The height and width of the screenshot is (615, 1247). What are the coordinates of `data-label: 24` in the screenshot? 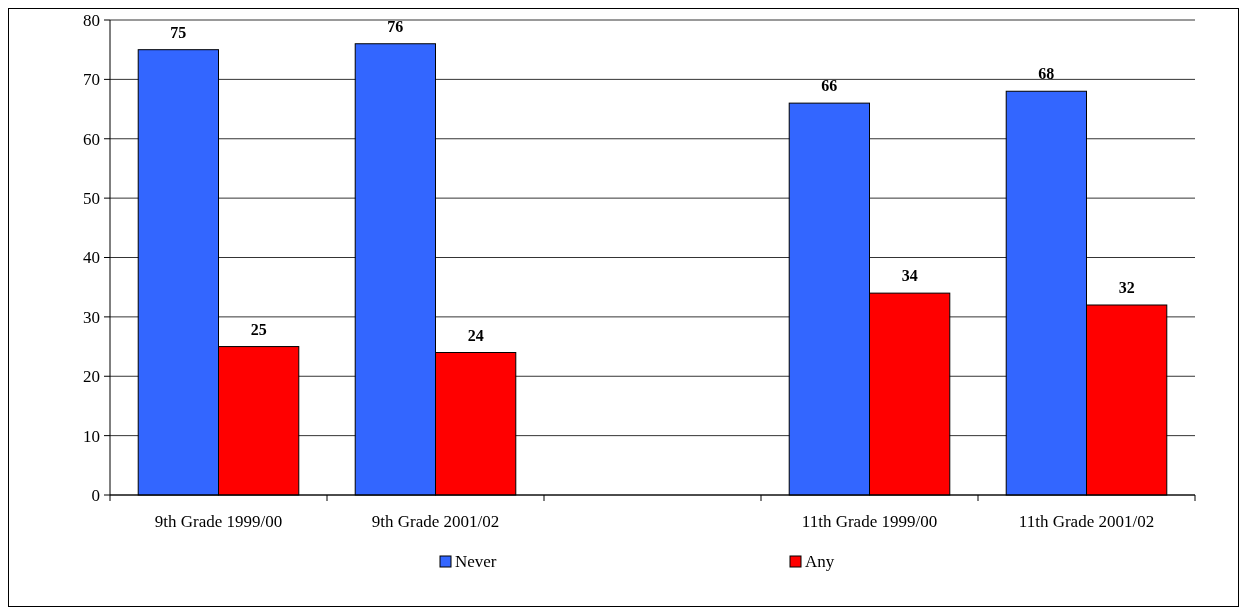 It's located at (475, 335).